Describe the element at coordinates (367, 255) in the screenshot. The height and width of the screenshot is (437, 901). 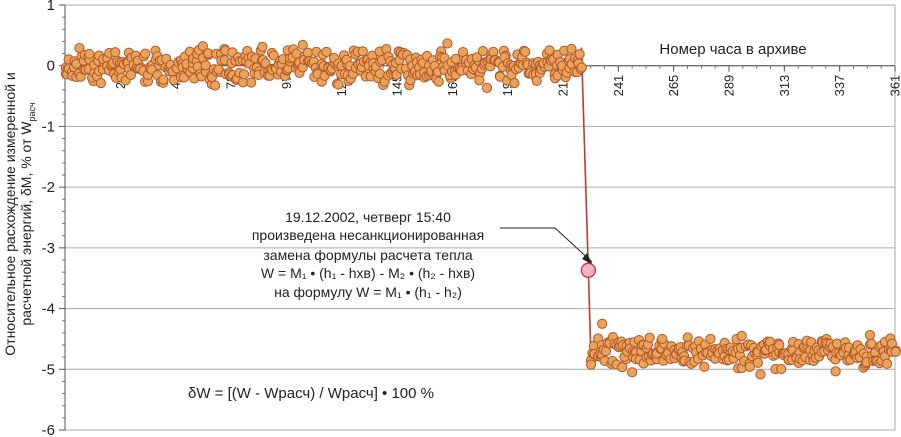
I see `annotation-line3: замена формулы расчета тепла` at that location.